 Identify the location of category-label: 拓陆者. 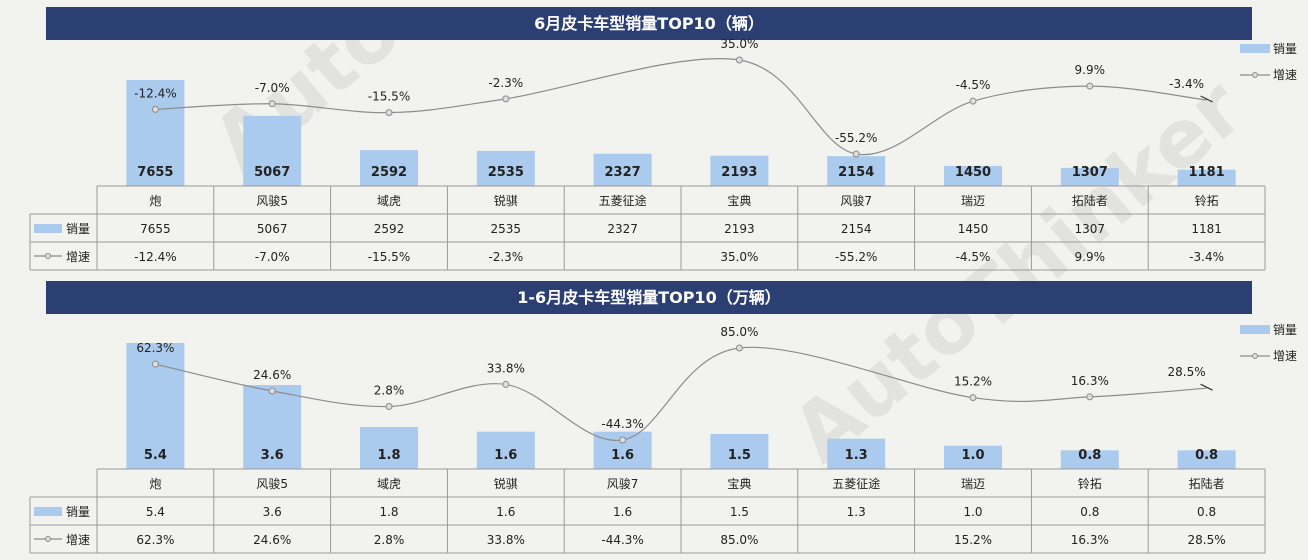
(1207, 483).